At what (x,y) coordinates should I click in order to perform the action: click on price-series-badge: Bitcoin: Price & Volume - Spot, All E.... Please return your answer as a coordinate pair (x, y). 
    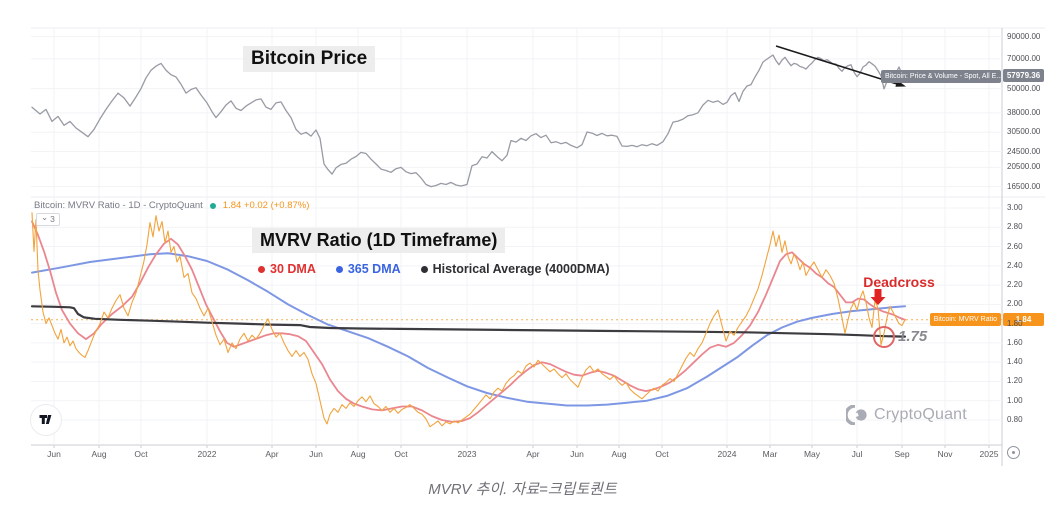
    Looking at the image, I should click on (941, 76).